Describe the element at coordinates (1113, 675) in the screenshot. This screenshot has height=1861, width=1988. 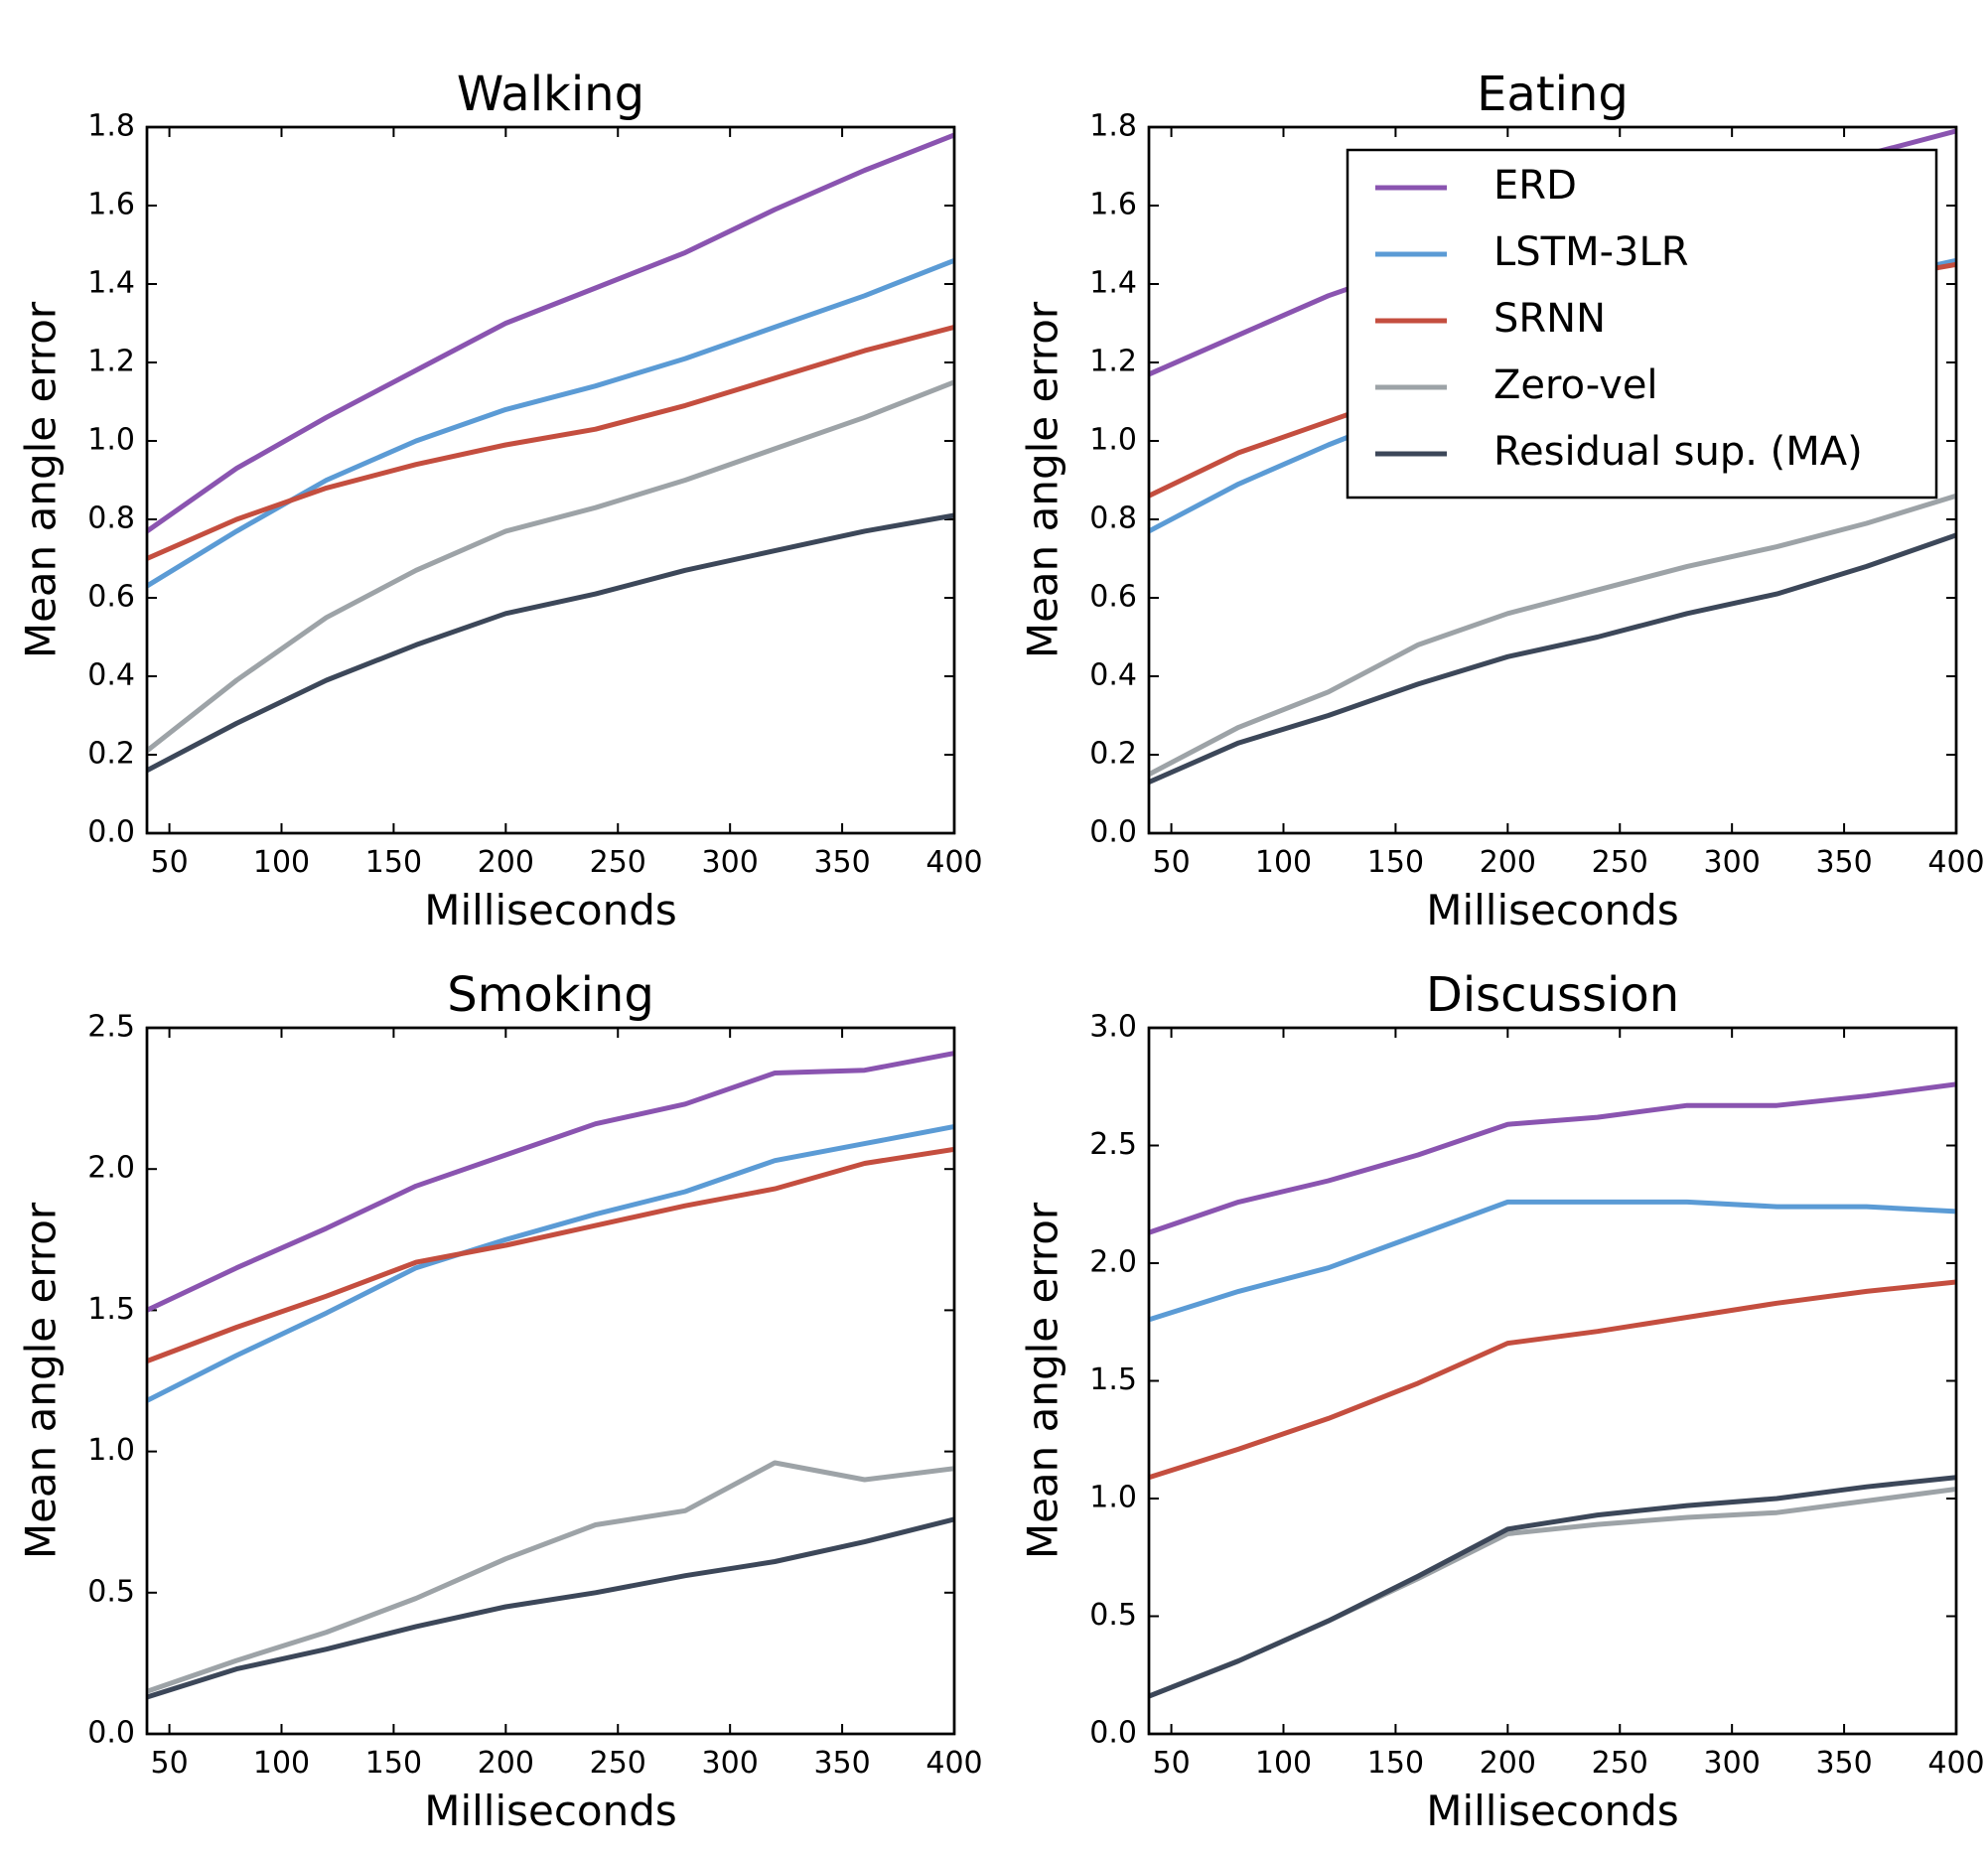
I see `y-tick-label: 0.4` at that location.